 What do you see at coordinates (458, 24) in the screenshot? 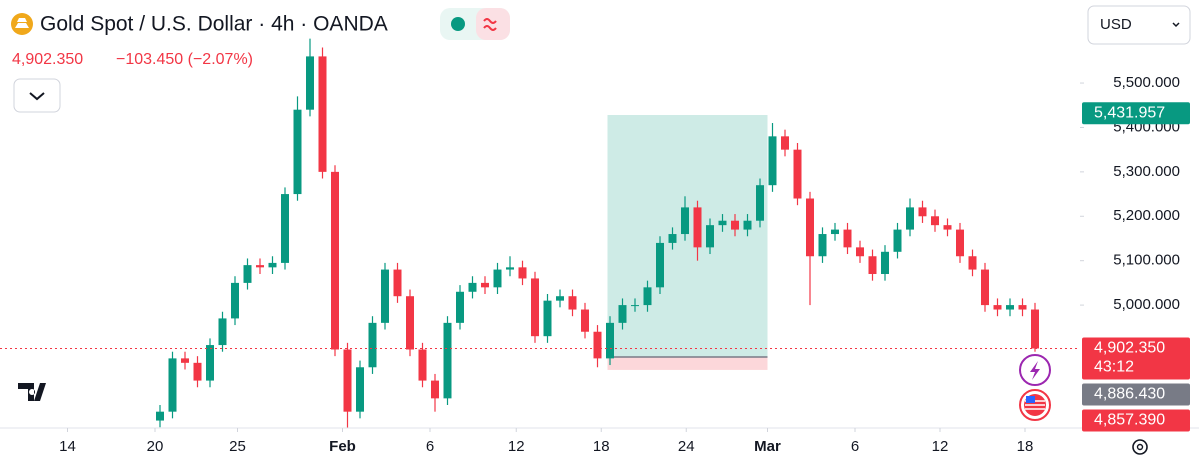
I see `market-open-dot` at bounding box center [458, 24].